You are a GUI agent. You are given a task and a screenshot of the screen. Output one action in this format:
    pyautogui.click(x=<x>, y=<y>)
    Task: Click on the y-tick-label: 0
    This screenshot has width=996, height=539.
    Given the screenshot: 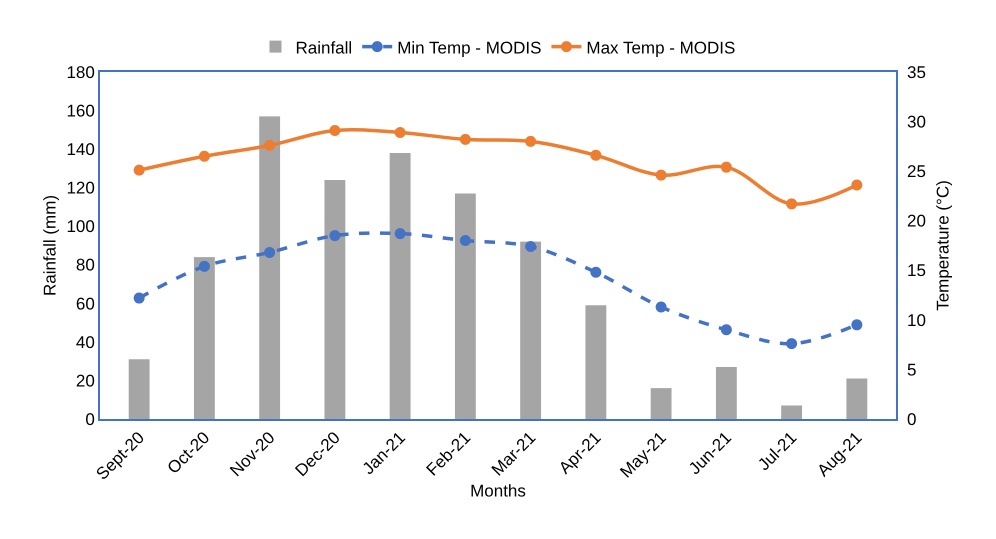 What is the action you would take?
    pyautogui.click(x=90, y=419)
    